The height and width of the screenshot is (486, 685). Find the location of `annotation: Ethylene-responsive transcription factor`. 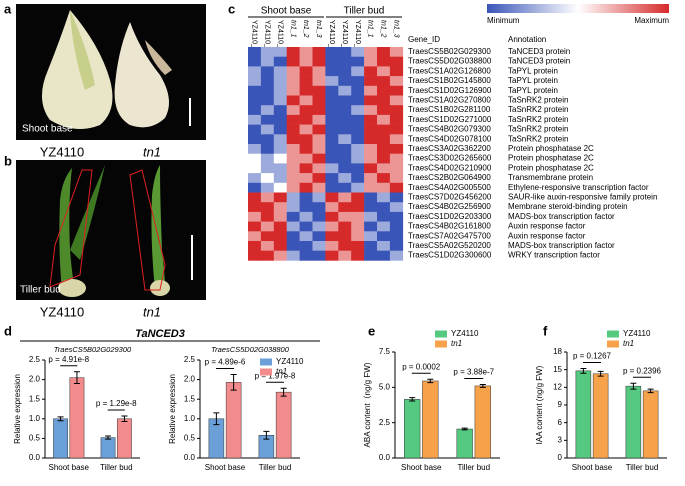

annotation: Ethylene-responsive transcription factor is located at coordinates (578, 187).